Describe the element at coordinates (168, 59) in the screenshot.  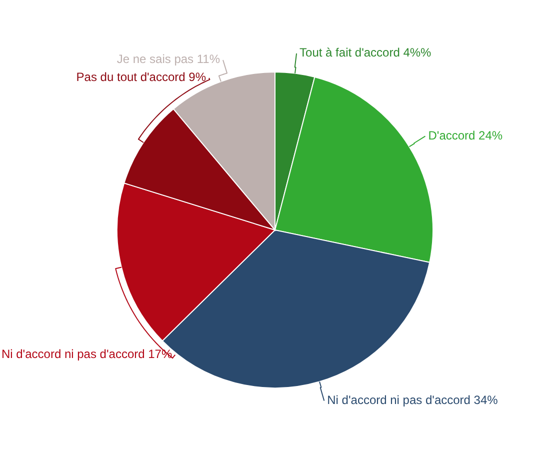
I see `slice-label: Je ne sais pas 11%` at that location.